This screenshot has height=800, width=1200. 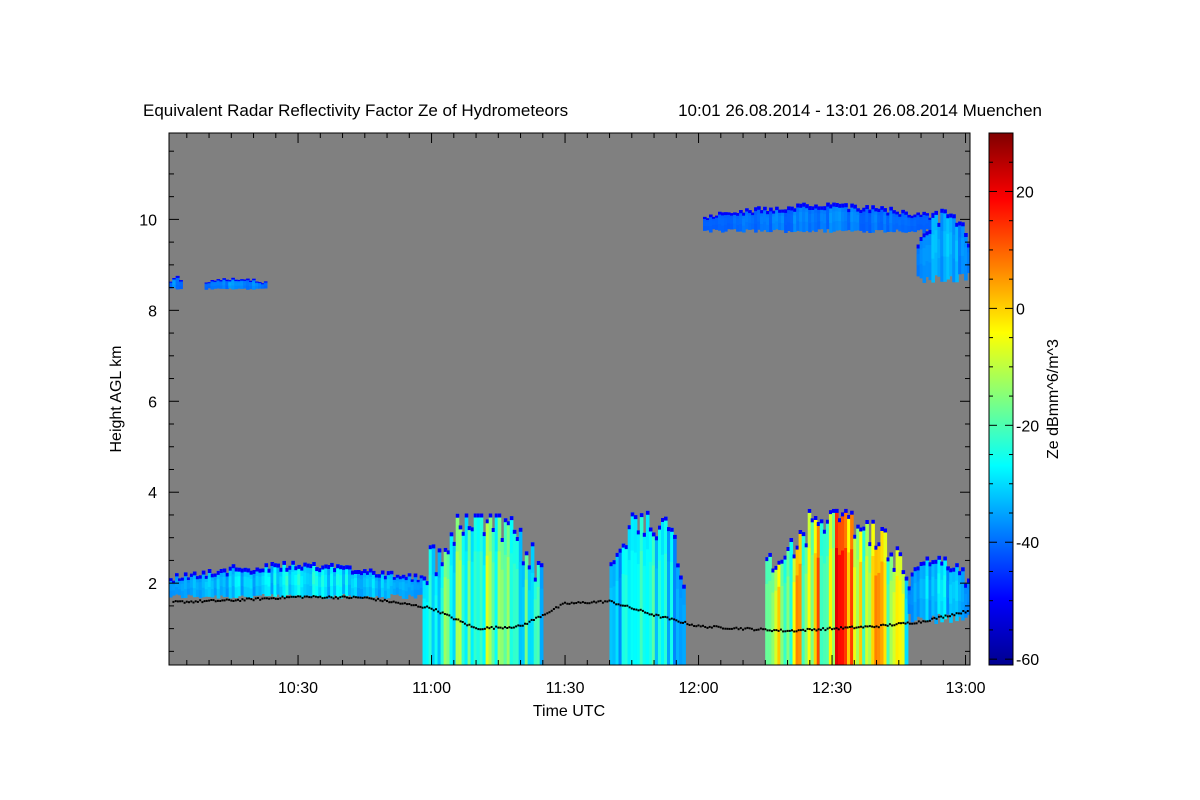 What do you see at coordinates (152, 493) in the screenshot?
I see `y-tick-label: 4` at bounding box center [152, 493].